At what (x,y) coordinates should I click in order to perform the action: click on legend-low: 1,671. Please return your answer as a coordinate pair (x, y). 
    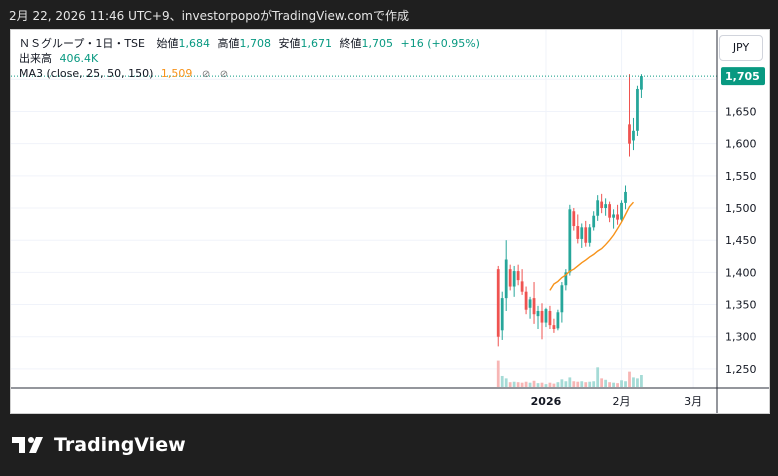
    Looking at the image, I should click on (316, 43).